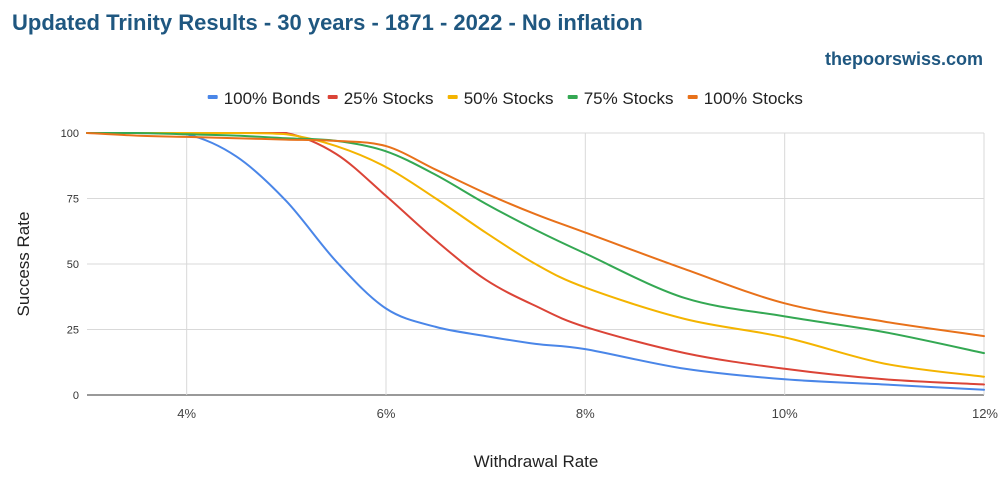 The height and width of the screenshot is (477, 1006). Describe the element at coordinates (73, 331) in the screenshot. I see `y-tick-label: 25` at that location.